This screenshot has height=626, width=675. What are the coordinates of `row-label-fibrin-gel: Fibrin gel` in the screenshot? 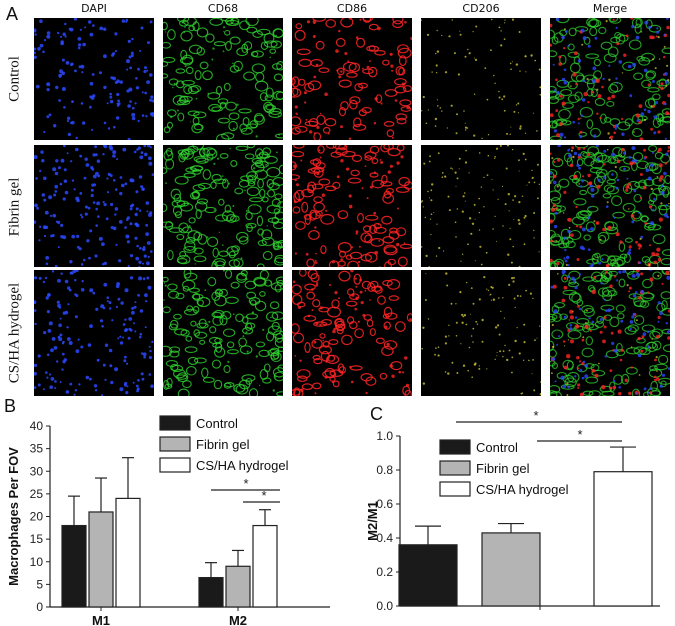 It's located at (14, 207).